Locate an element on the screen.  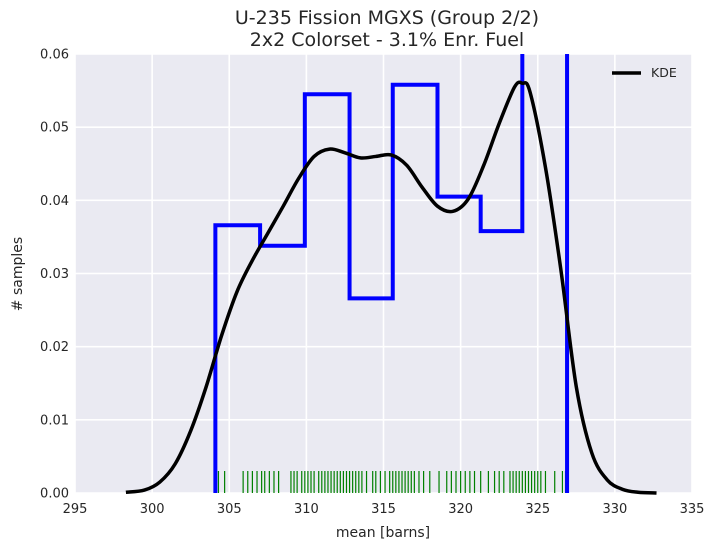
x-tick-label-5: 320 is located at coordinates (460, 509).